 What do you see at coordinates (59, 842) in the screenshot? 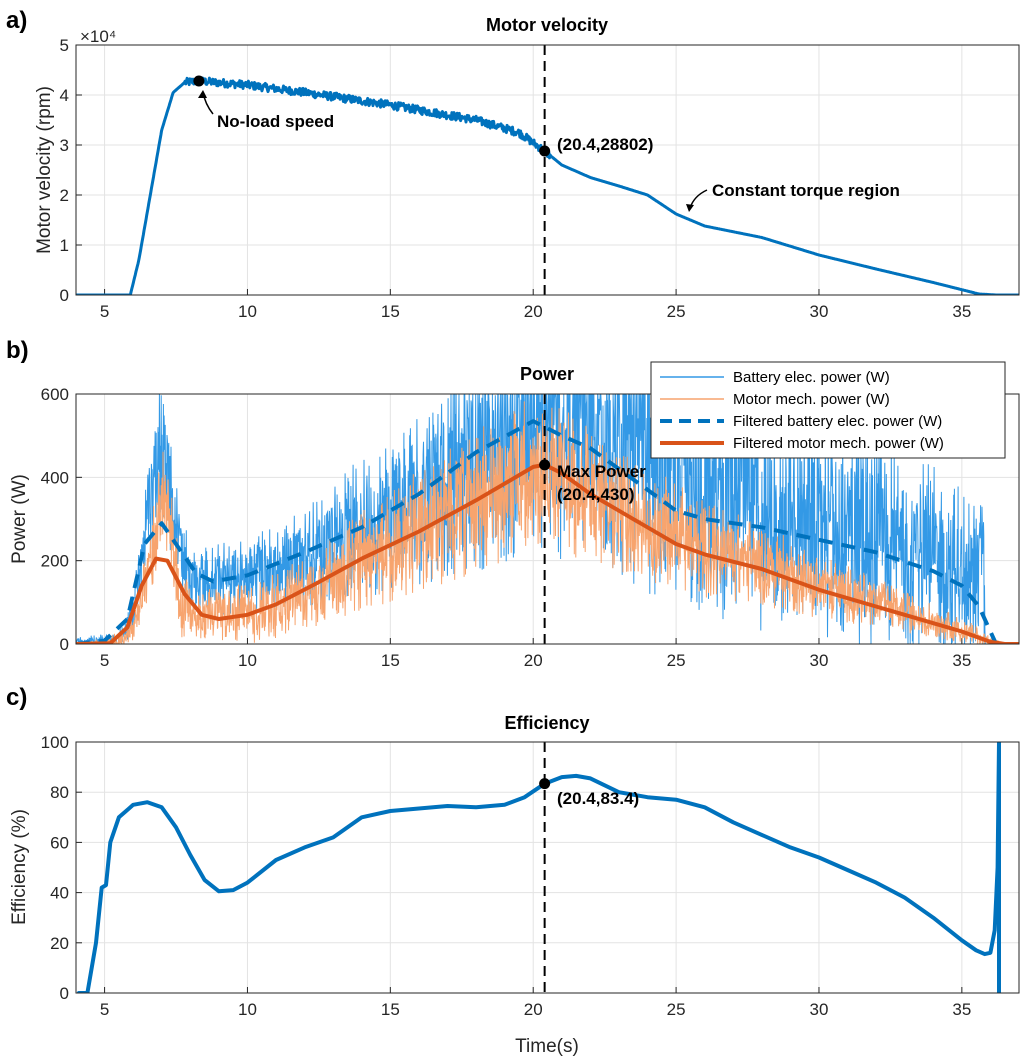
I see `y-tick-label: 60` at bounding box center [59, 842].